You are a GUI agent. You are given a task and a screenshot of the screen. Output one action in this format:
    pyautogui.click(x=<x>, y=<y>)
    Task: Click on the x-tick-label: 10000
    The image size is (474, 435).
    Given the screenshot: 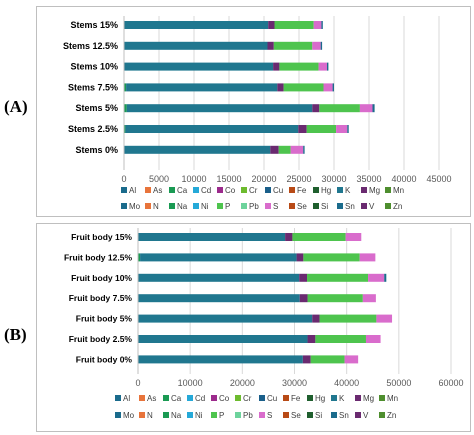 What is the action you would take?
    pyautogui.click(x=190, y=383)
    